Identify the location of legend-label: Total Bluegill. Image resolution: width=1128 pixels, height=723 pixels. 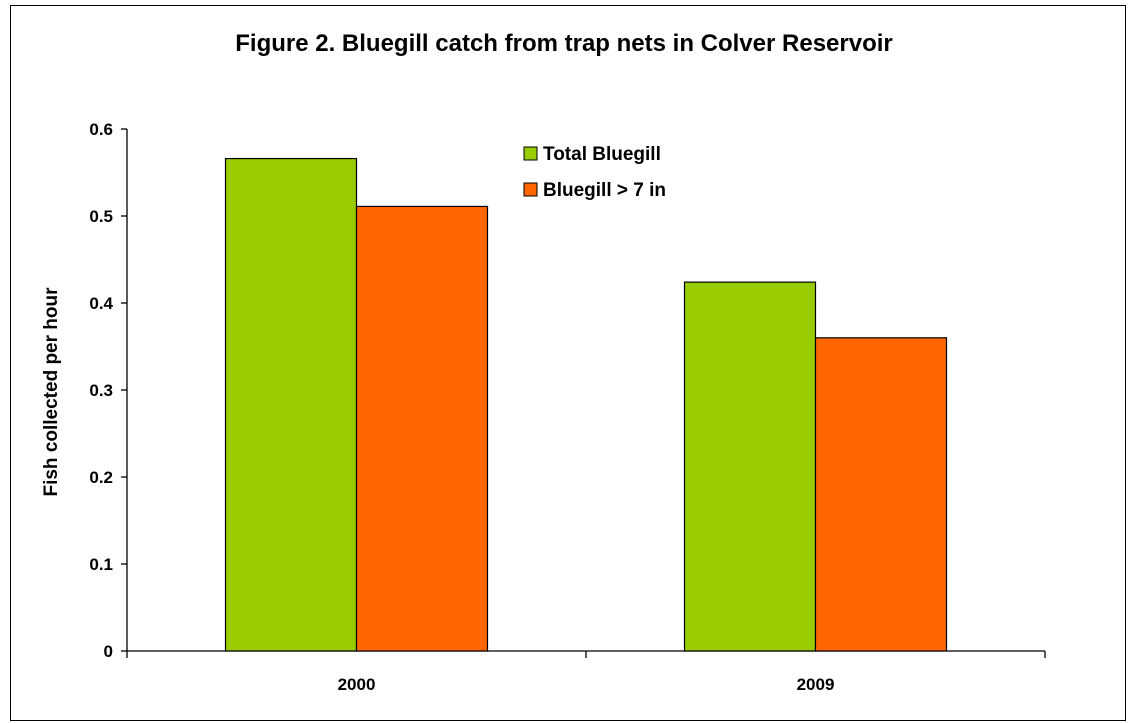
(602, 154).